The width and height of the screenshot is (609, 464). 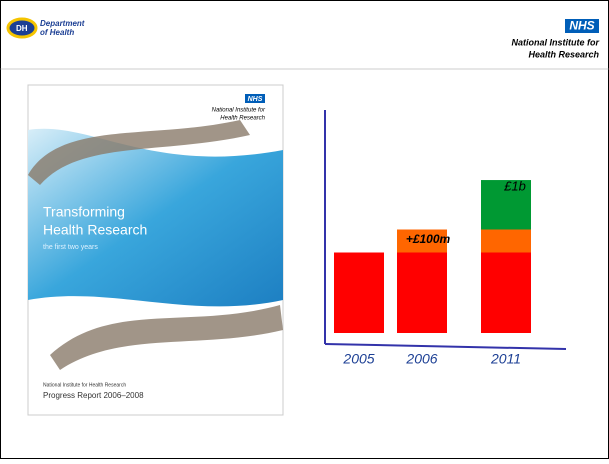 I want to click on dh-name: Department, so click(x=62, y=23).